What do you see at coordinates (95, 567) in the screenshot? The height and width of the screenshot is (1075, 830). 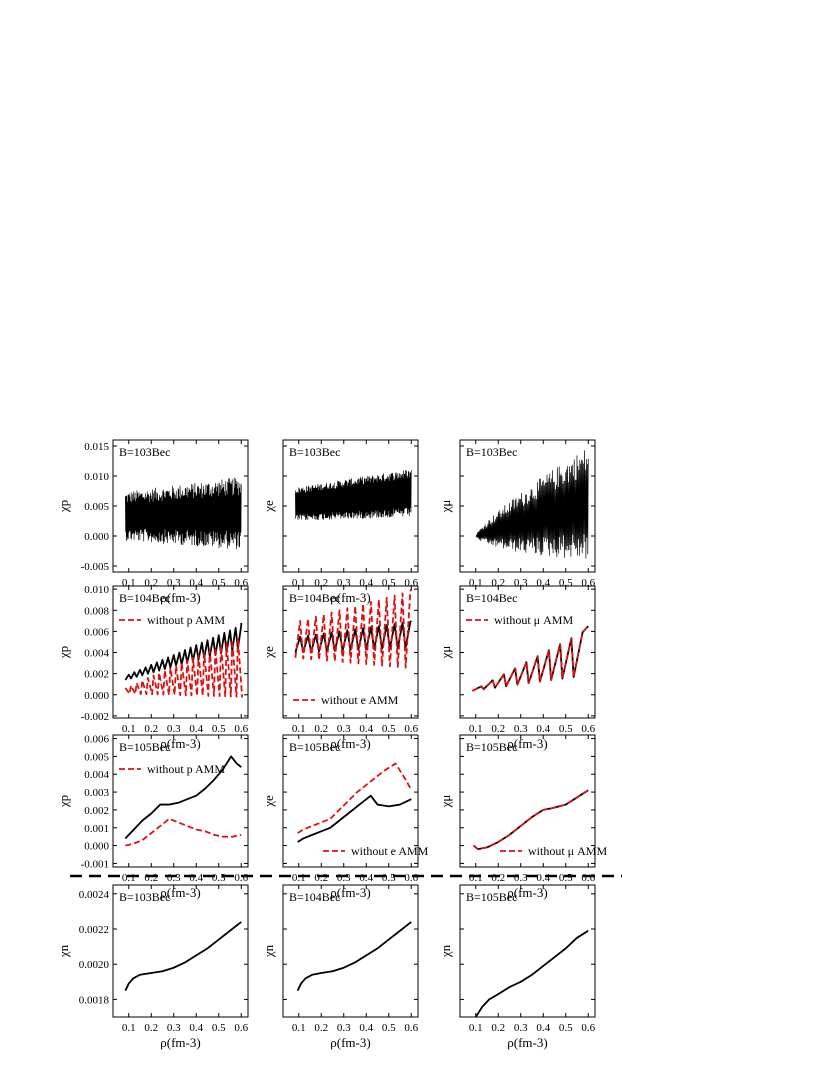 I see `y-tick-label: -0.005` at bounding box center [95, 567].